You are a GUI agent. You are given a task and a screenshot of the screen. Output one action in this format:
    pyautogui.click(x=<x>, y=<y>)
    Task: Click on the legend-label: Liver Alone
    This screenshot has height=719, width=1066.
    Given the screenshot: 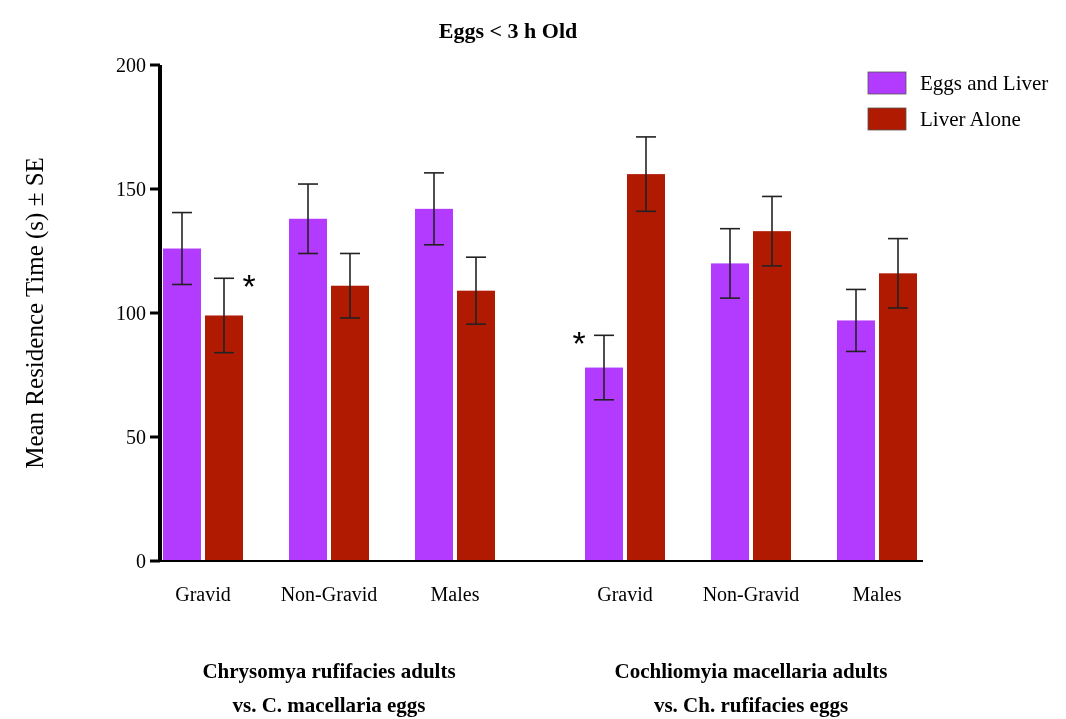 What is the action you would take?
    pyautogui.click(x=970, y=119)
    